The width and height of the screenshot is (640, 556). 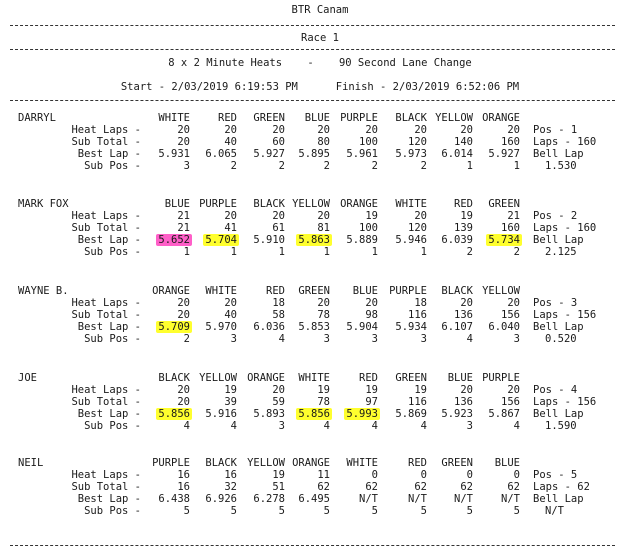 What do you see at coordinates (403, 252) in the screenshot?
I see `sub-pos-cell: 1` at bounding box center [403, 252].